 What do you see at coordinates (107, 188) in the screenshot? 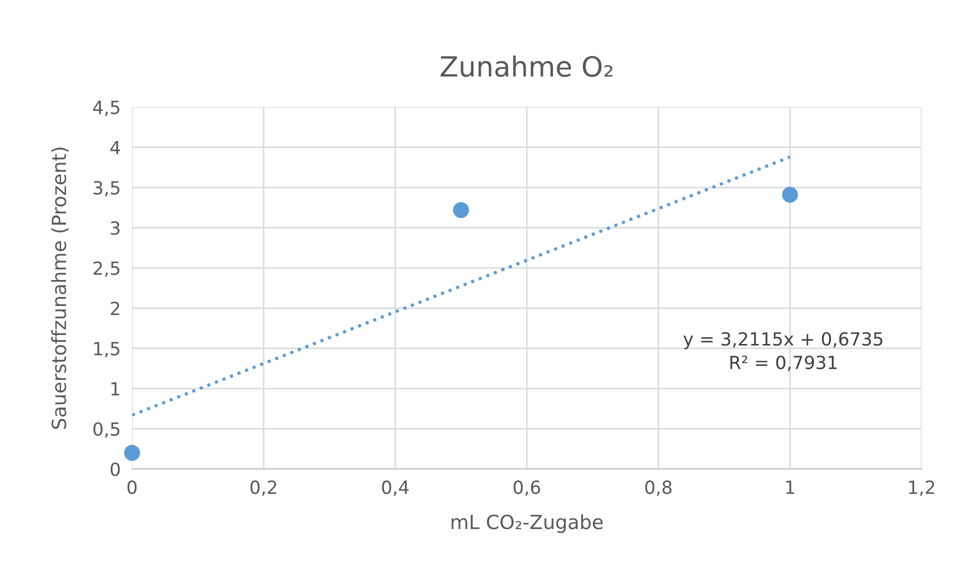
I see `y-tick-label: 3,5` at bounding box center [107, 188].